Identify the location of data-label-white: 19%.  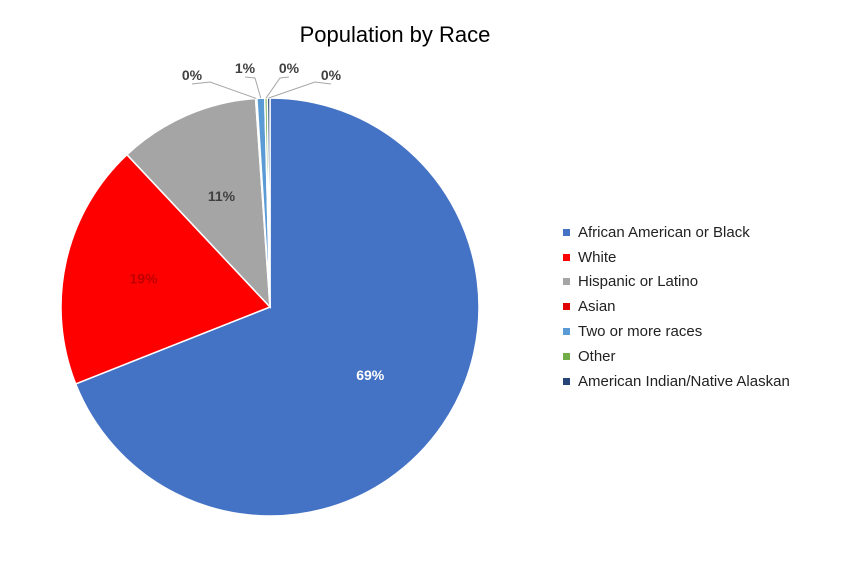
(144, 279).